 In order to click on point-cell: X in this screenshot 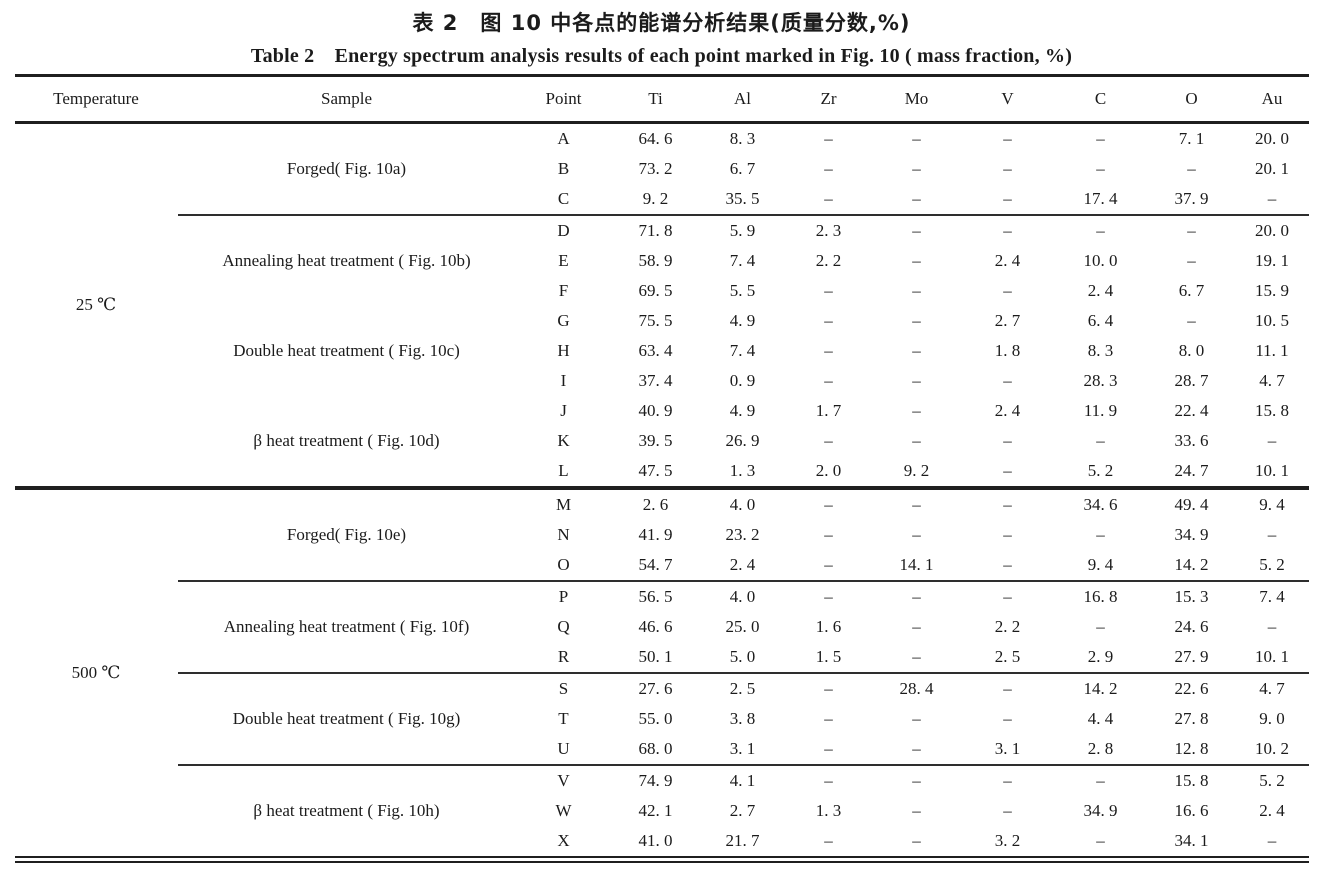, I will do `click(563, 840)`.